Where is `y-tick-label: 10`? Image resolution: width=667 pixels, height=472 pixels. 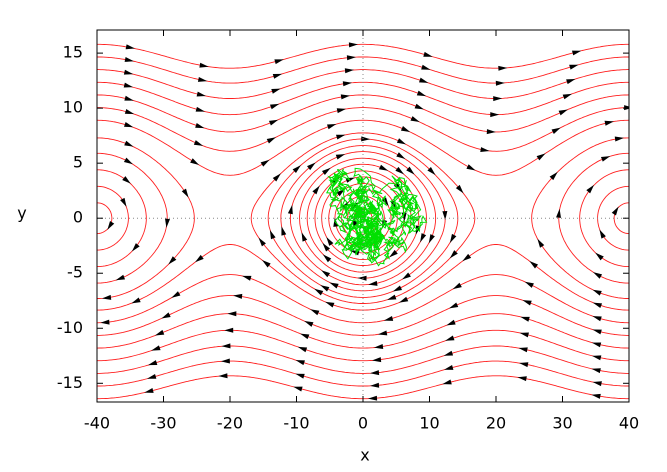 y-tick-label: 10 is located at coordinates (73, 107).